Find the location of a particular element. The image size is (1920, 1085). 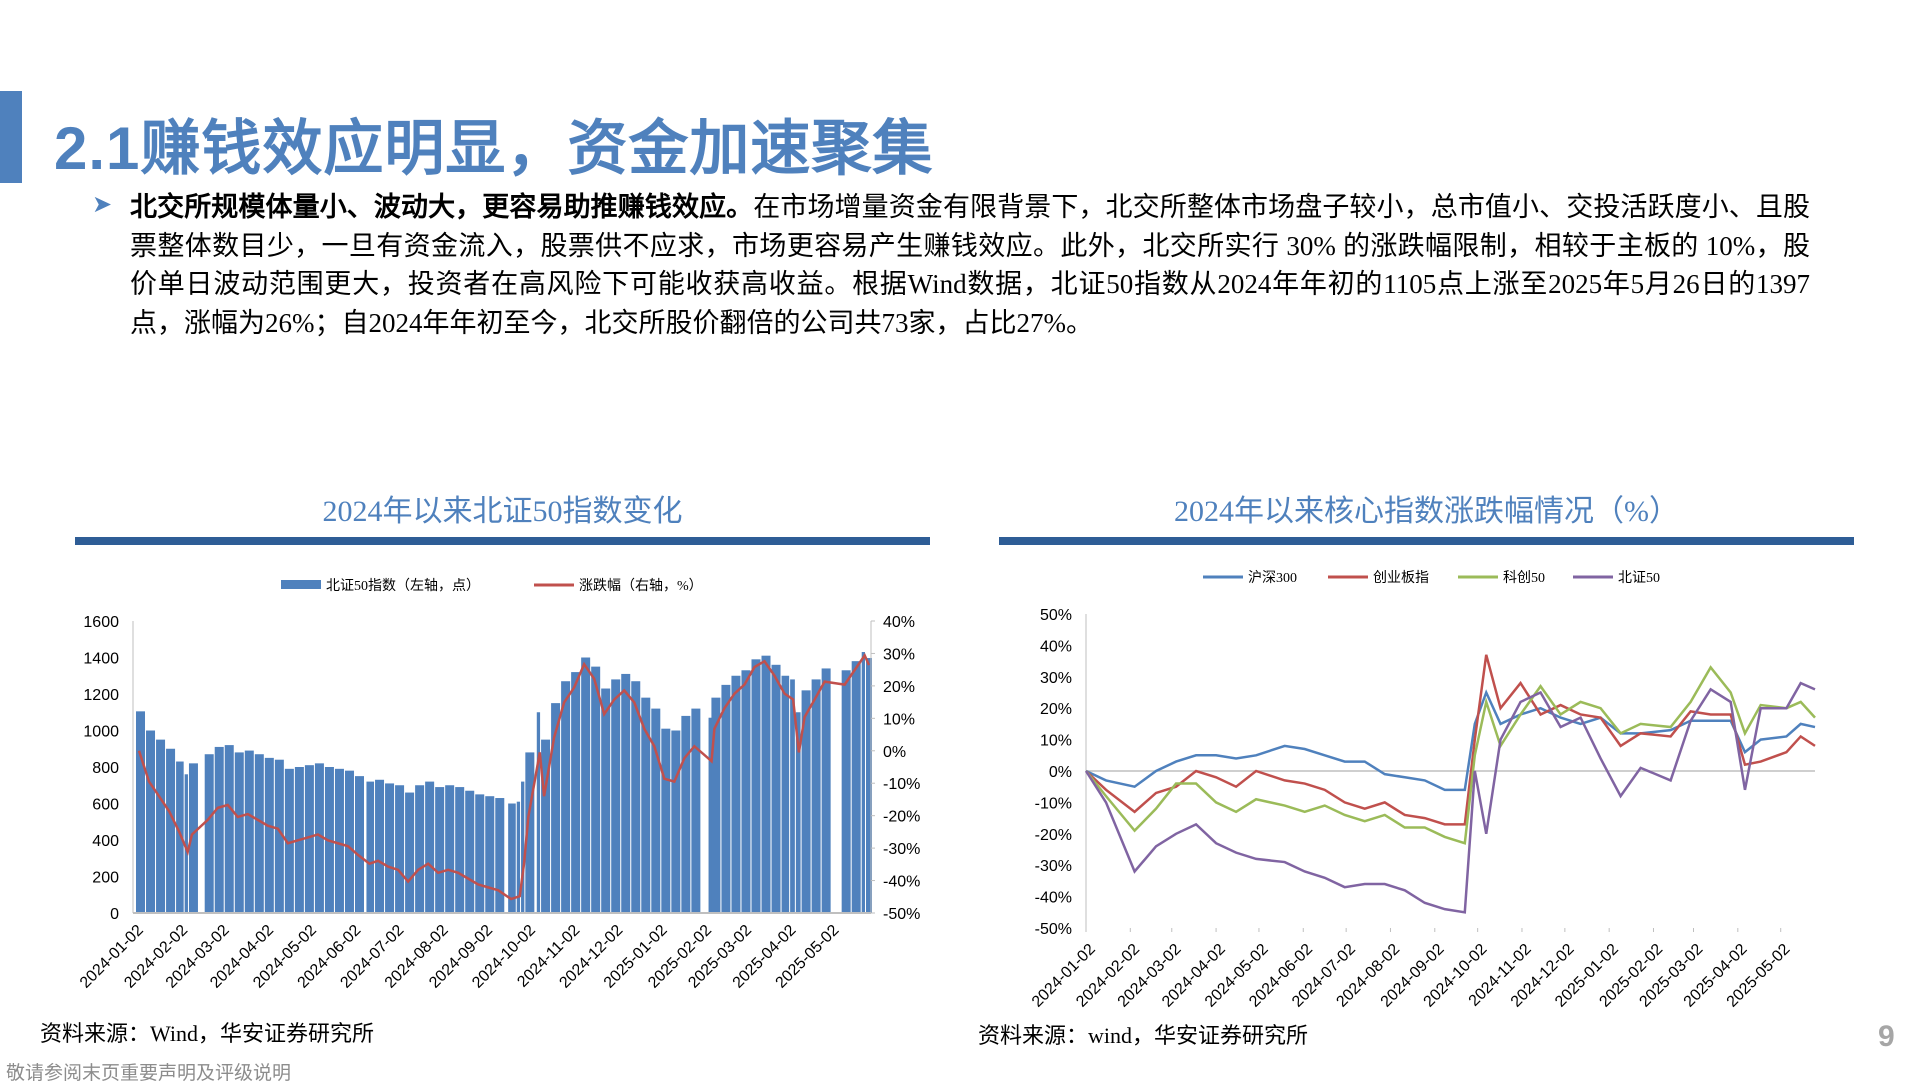

right-y-tick-label: 40% is located at coordinates (899, 622).